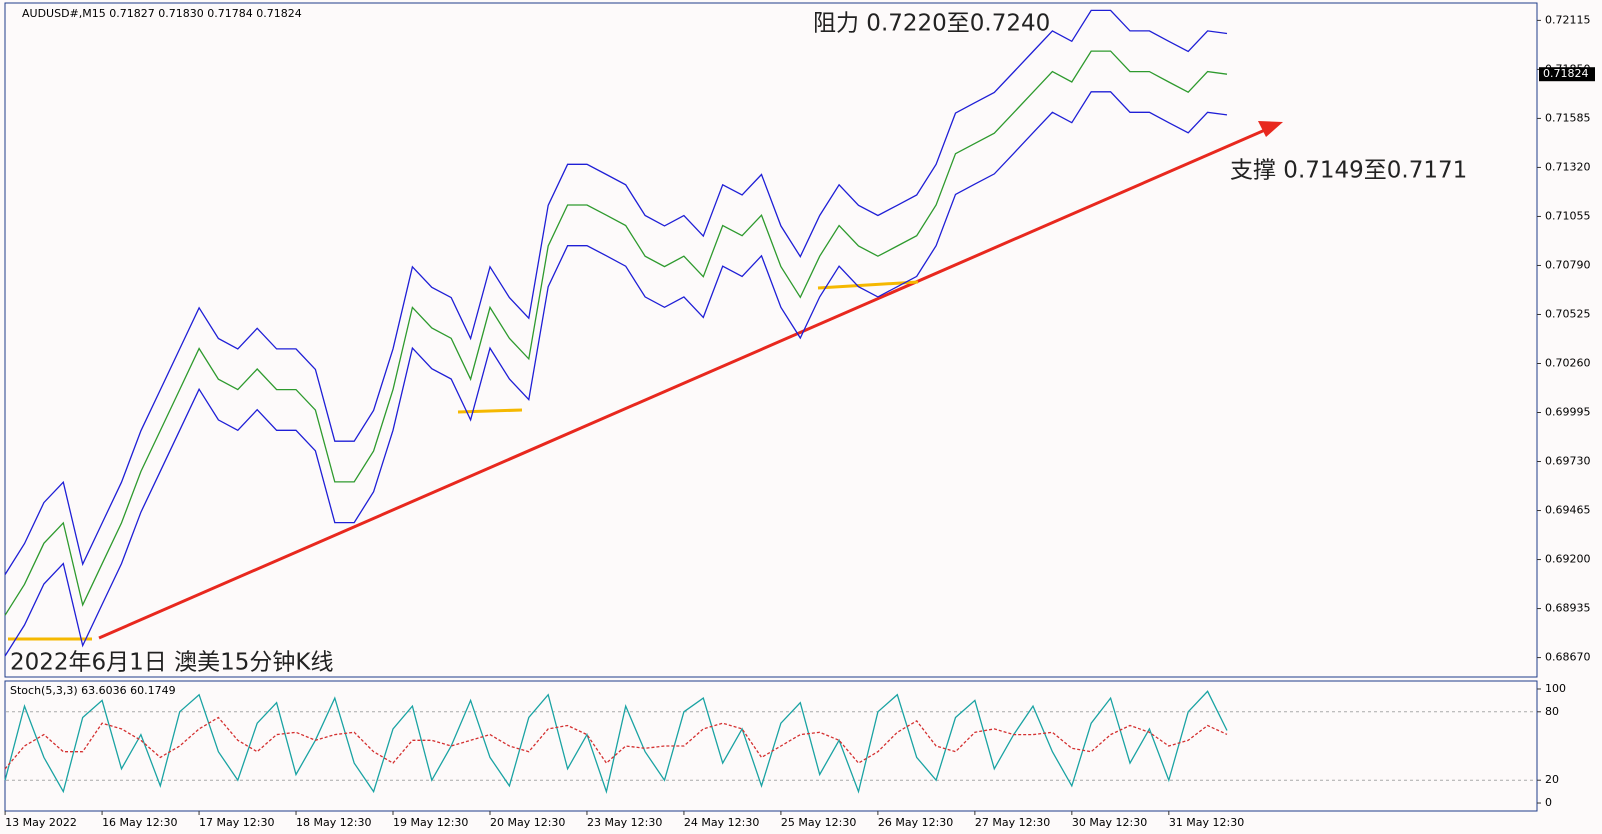  I want to click on y-tick-label: 20, so click(1552, 779).